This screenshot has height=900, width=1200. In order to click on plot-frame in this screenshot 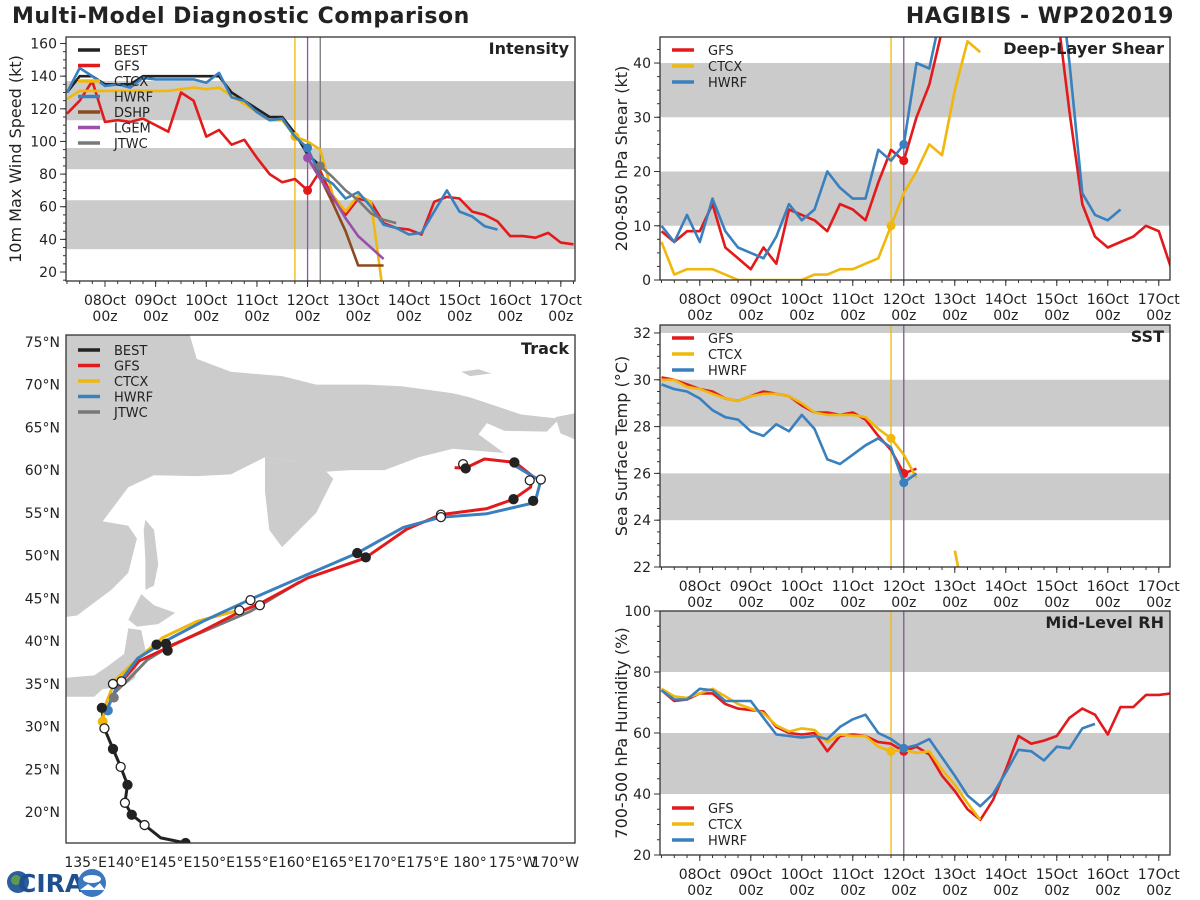, I will do `click(915, 158)`.